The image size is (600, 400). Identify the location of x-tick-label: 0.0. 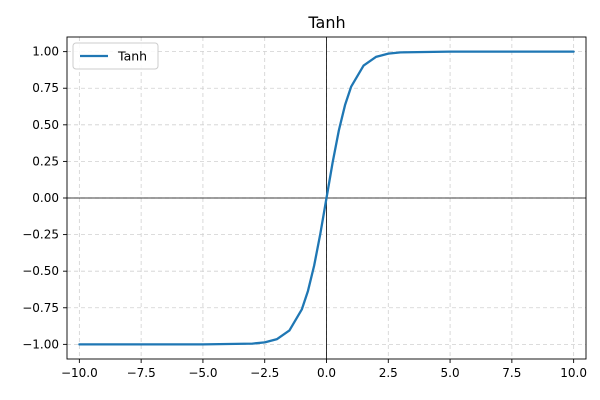
(326, 373).